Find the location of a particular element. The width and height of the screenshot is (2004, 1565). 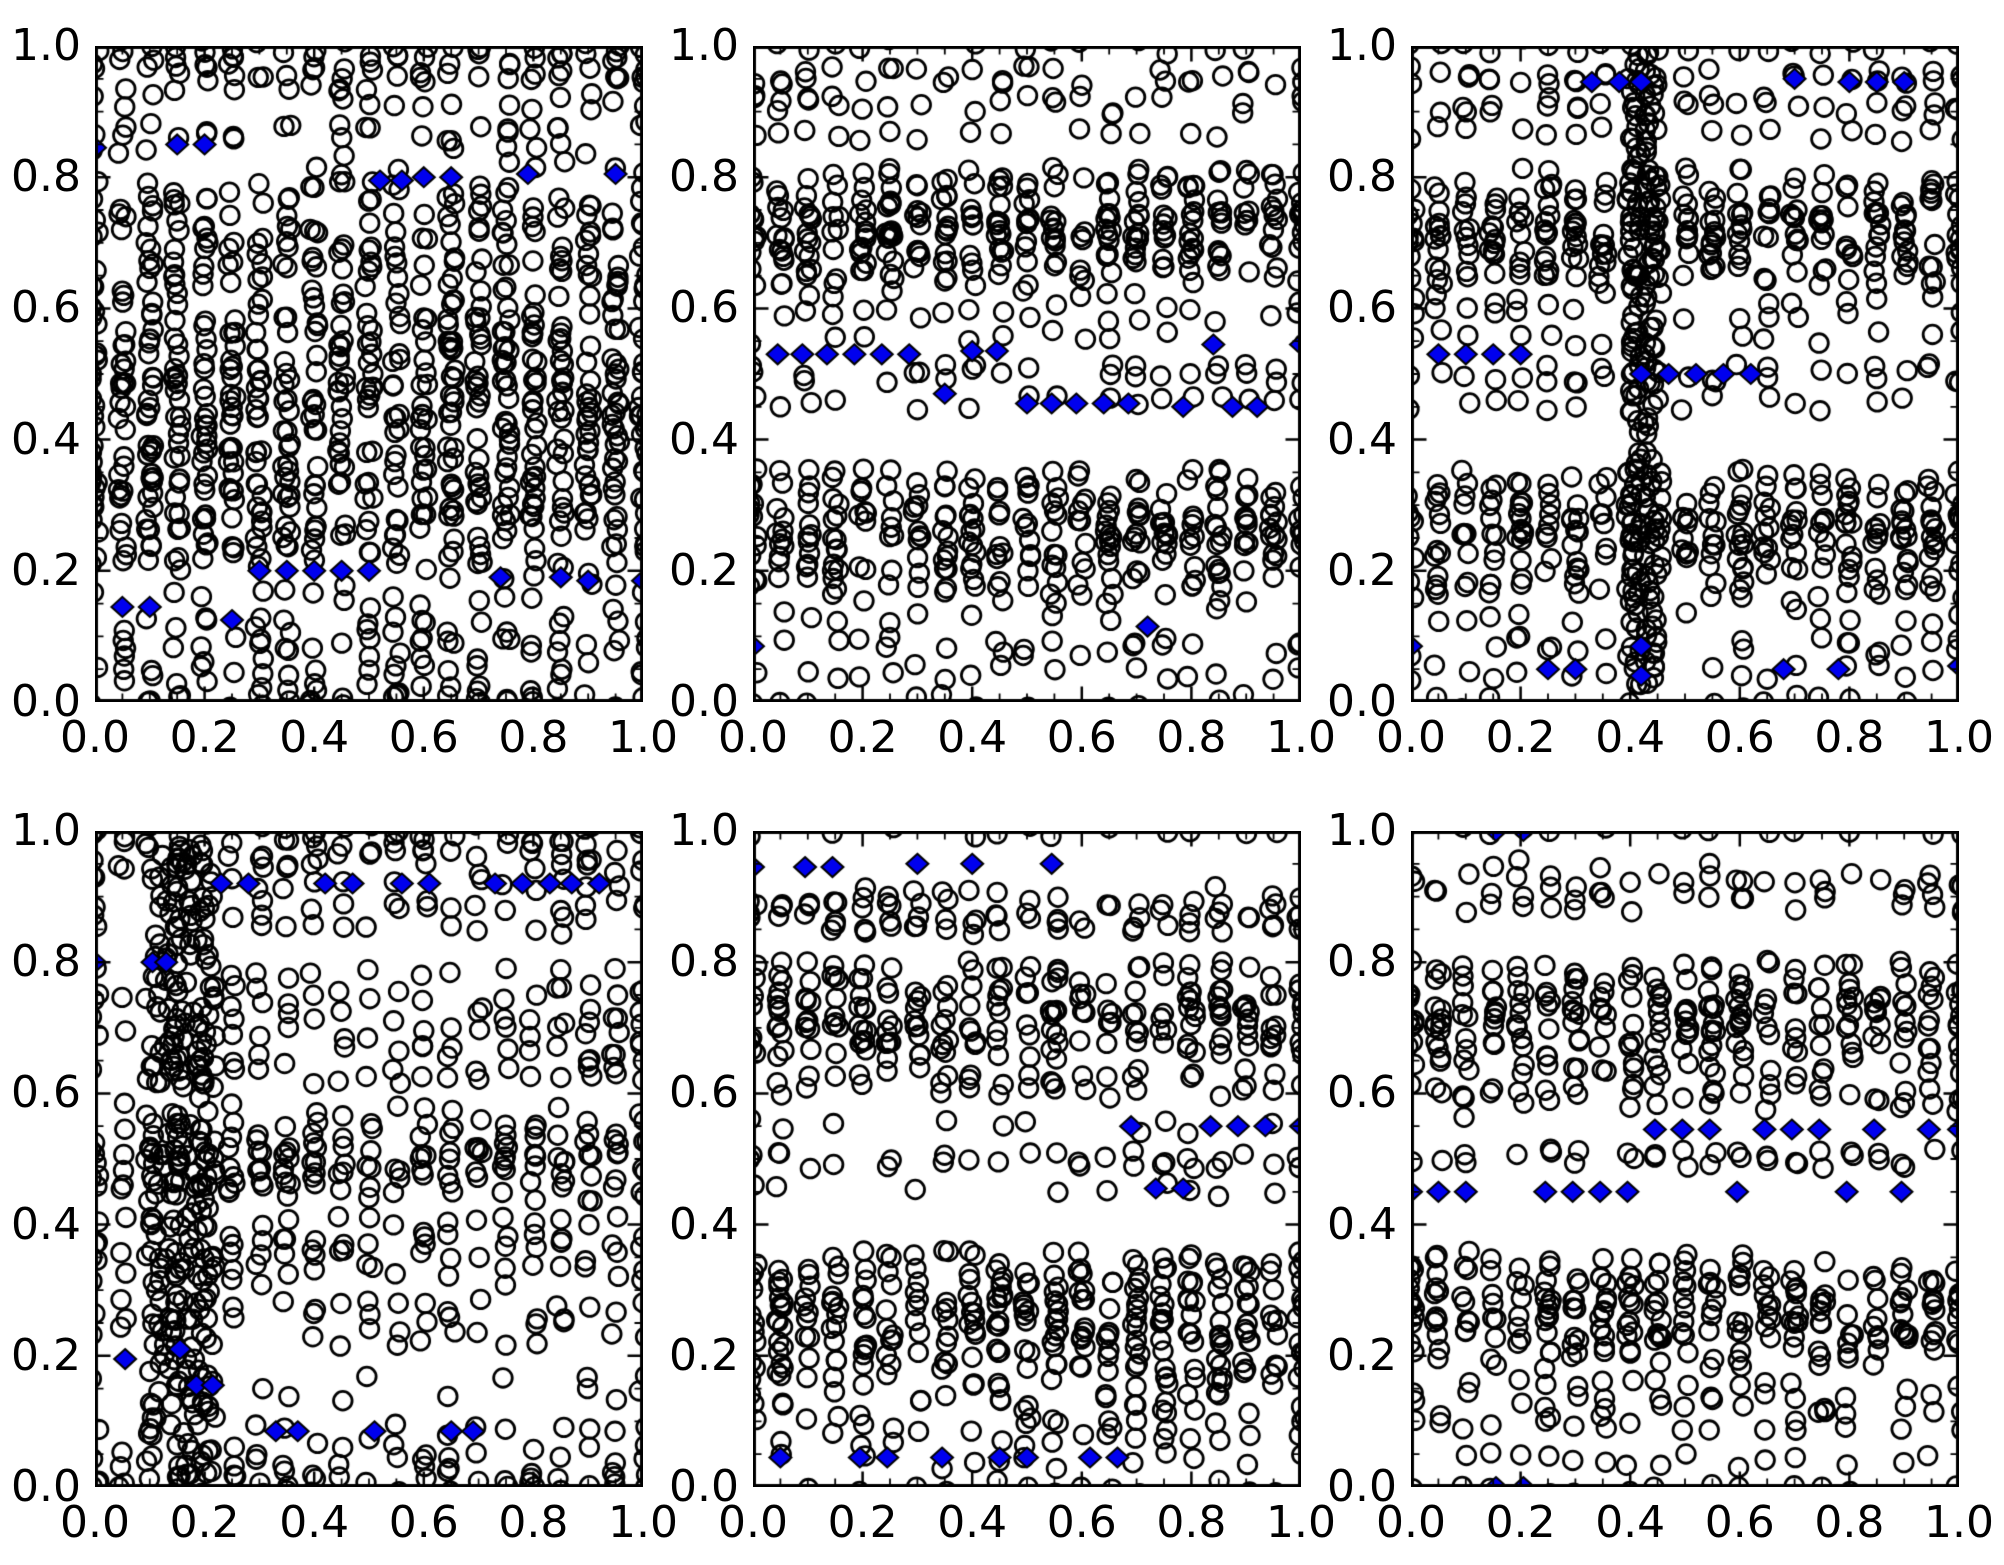

subplot-bottom-right is located at coordinates (1685, 1159).